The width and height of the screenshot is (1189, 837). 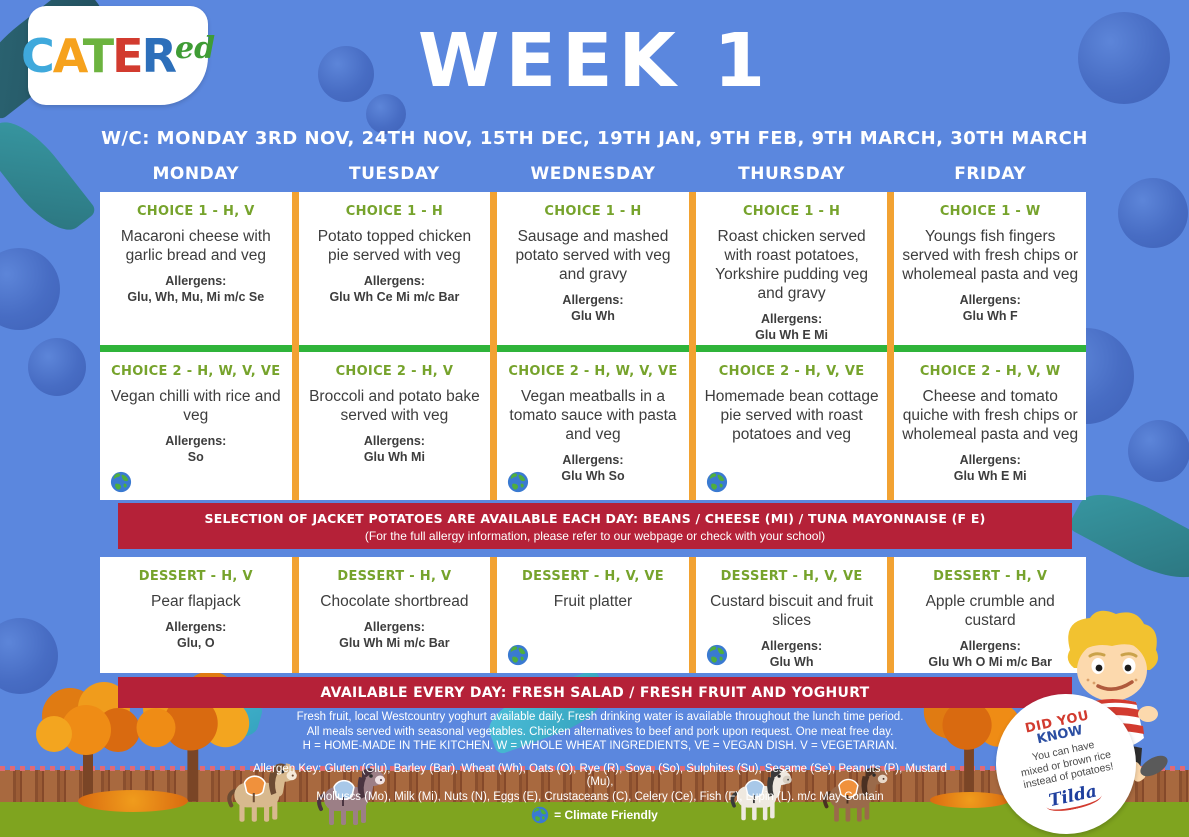 What do you see at coordinates (88, 742) in the screenshot?
I see `autumn-tree` at bounding box center [88, 742].